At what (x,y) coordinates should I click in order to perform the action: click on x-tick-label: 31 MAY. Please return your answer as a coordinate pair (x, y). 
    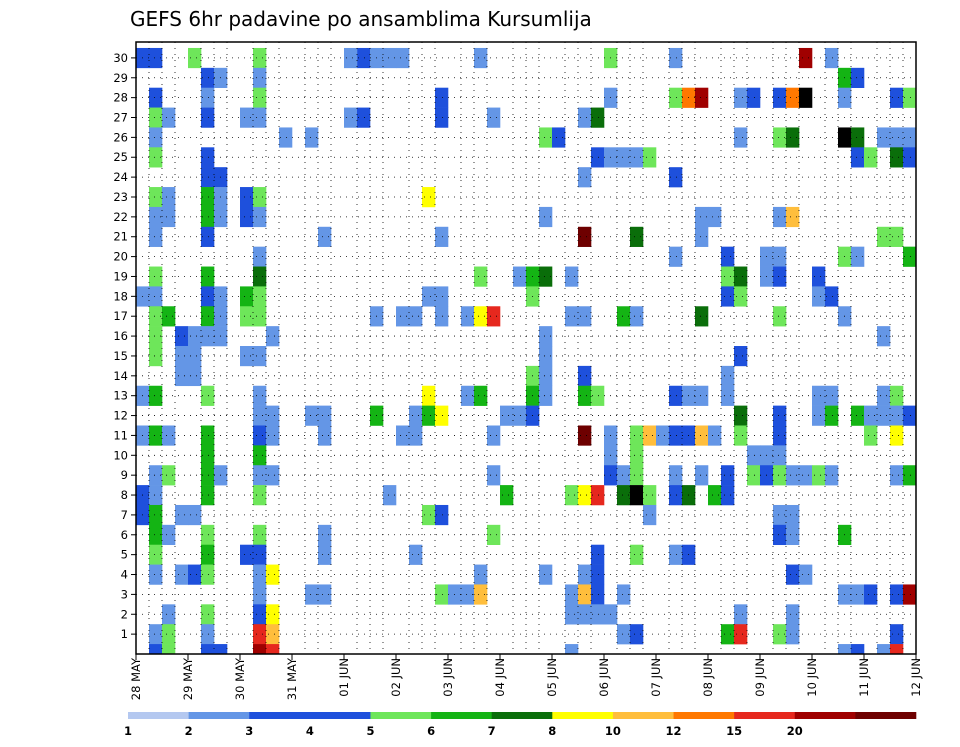
    Looking at the image, I should click on (292, 678).